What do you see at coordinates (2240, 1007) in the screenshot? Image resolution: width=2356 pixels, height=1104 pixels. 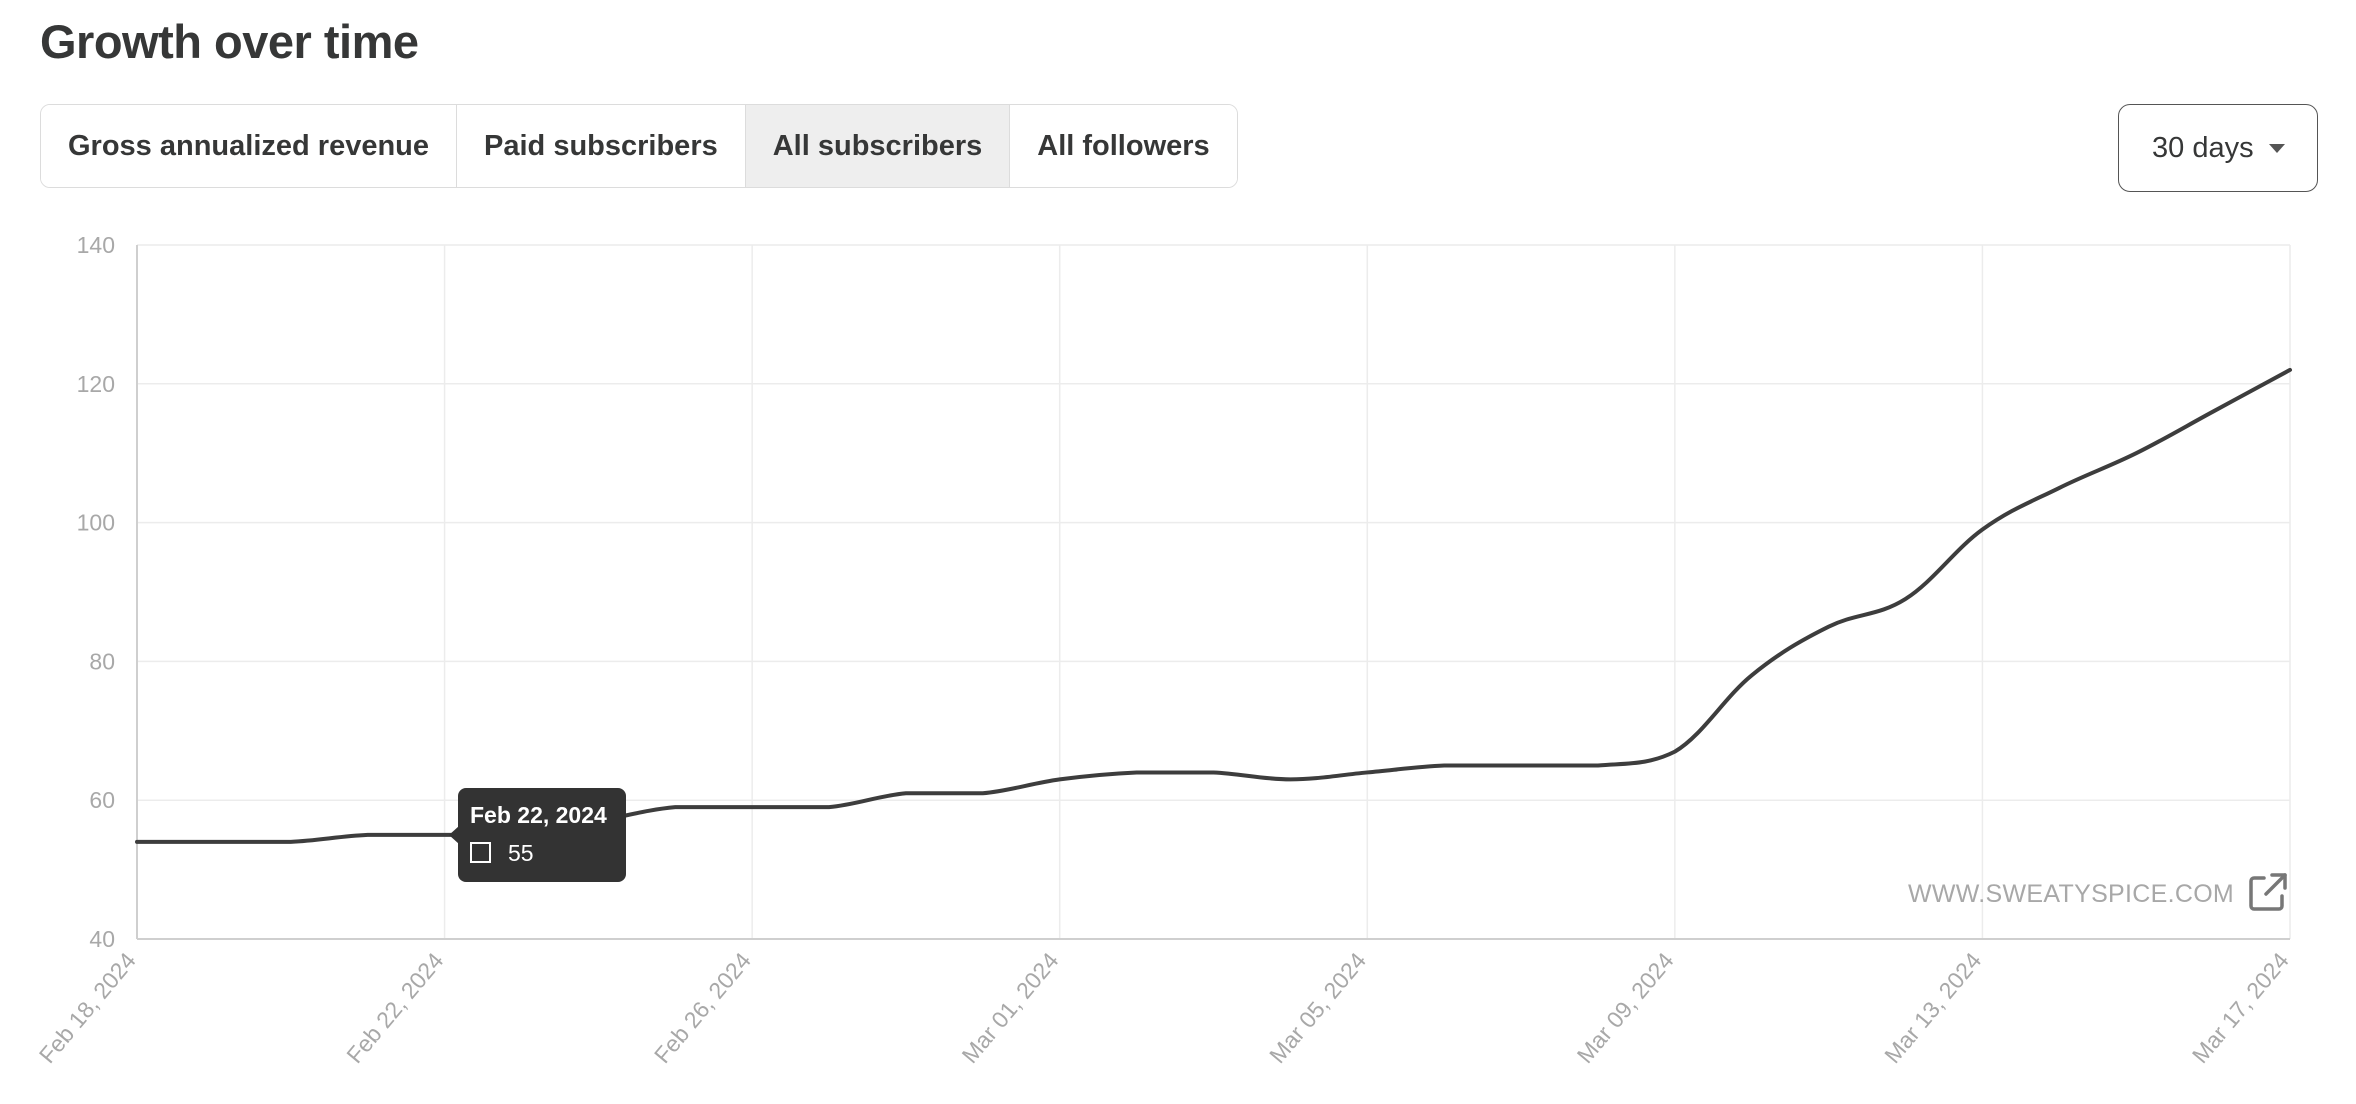 I see `x-tick-label: Mar 17, 2024` at bounding box center [2240, 1007].